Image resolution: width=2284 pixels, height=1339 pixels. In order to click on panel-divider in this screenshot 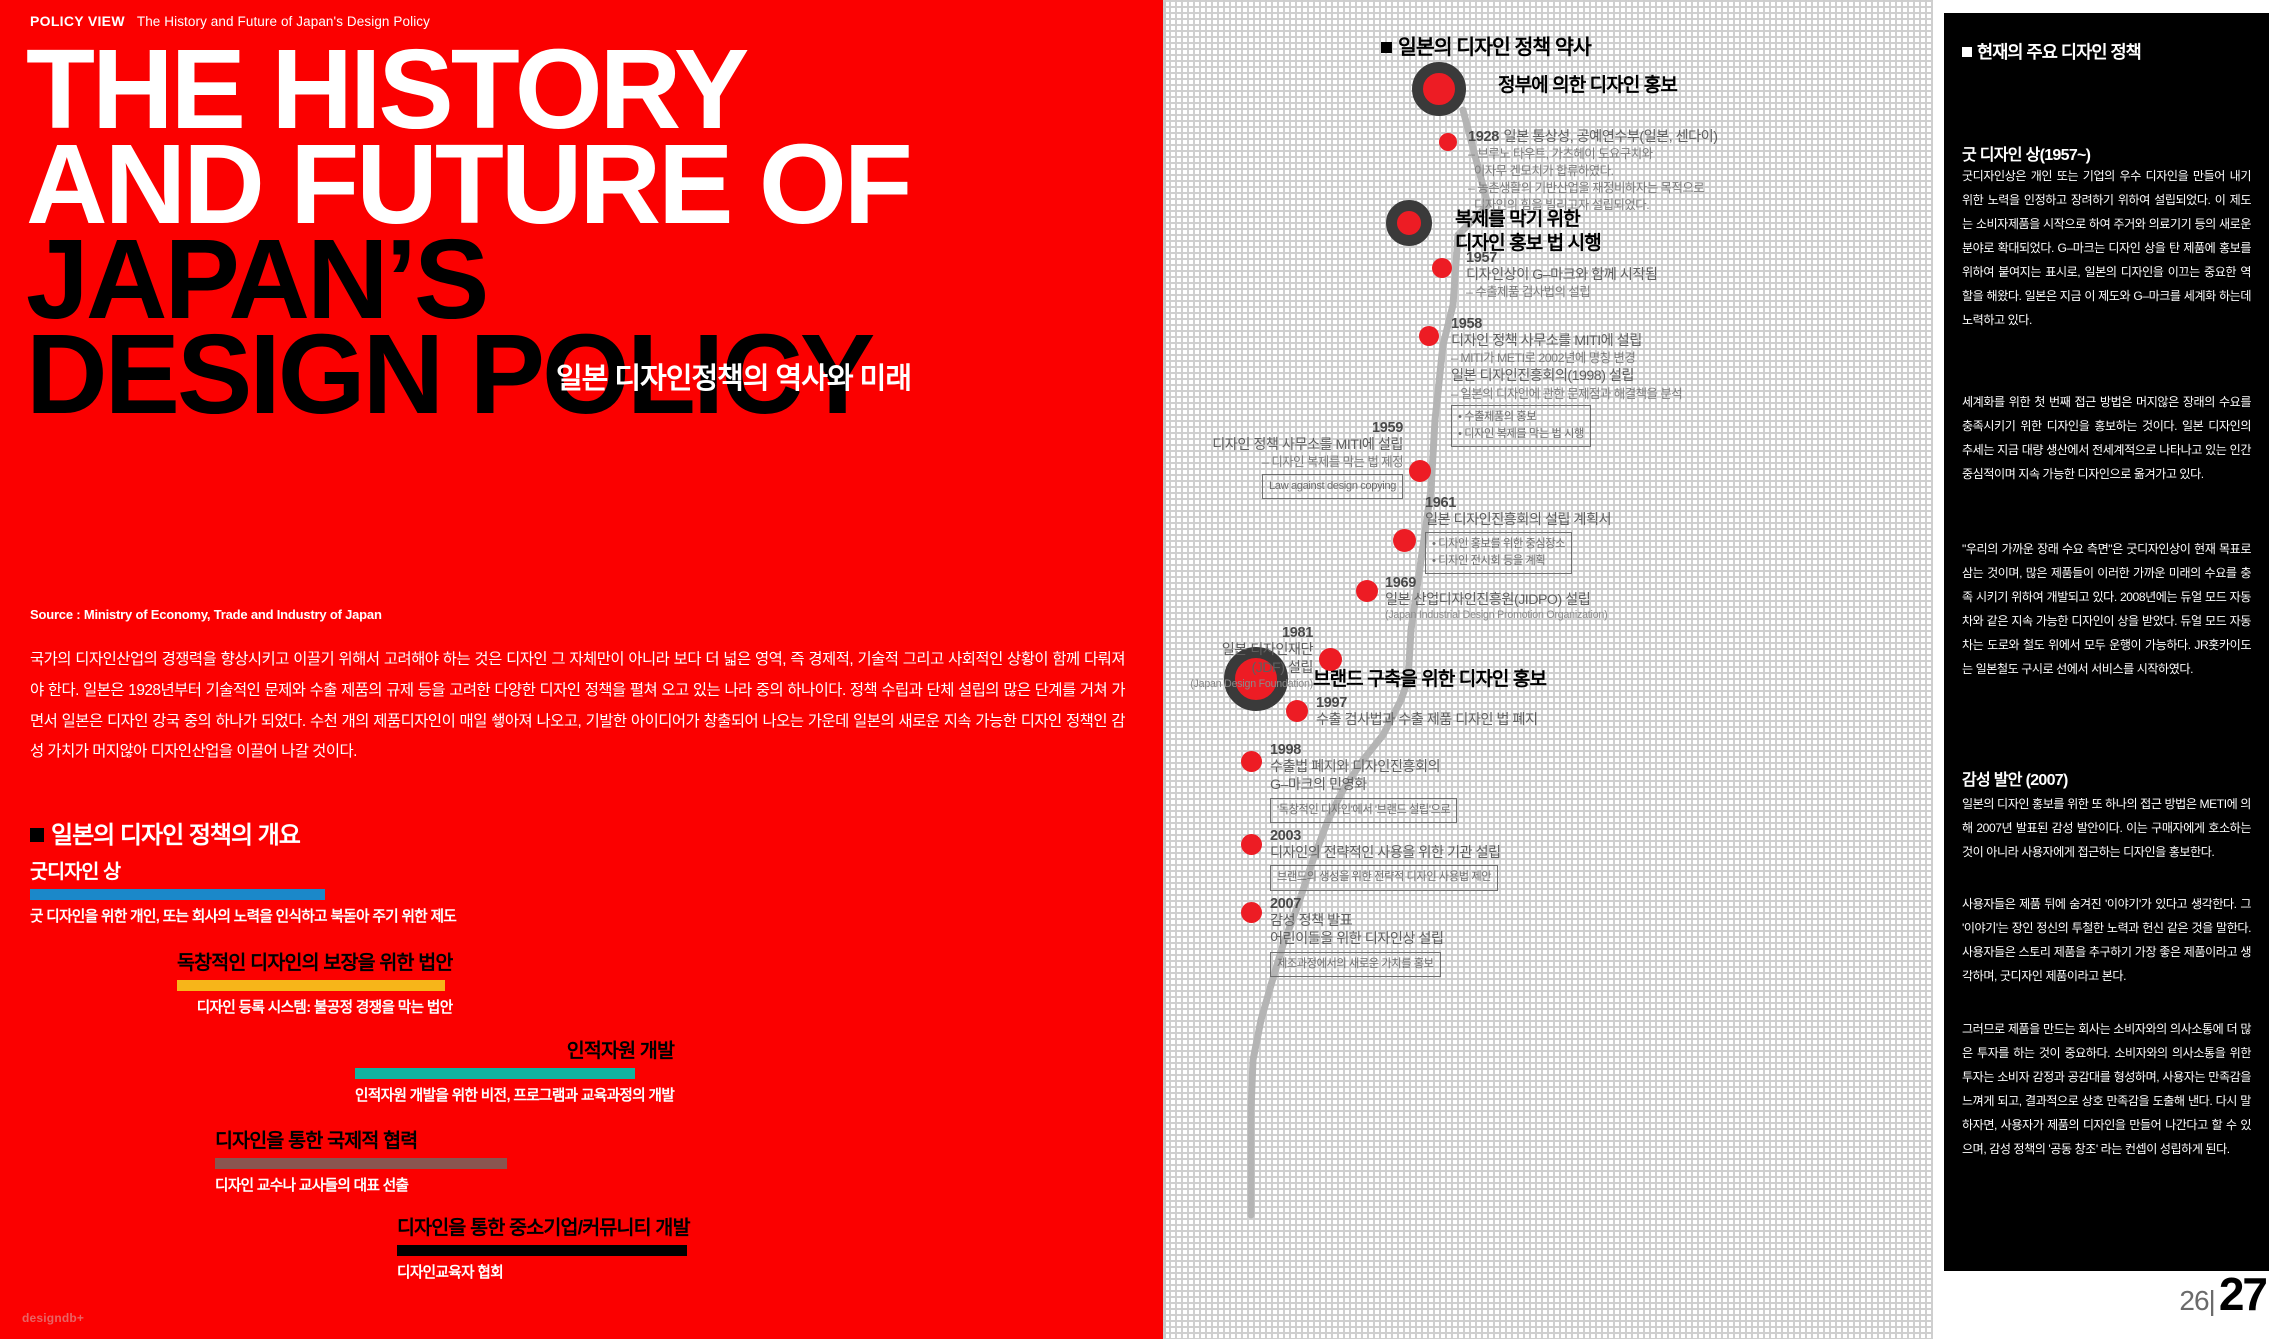, I will do `click(1164, 669)`.